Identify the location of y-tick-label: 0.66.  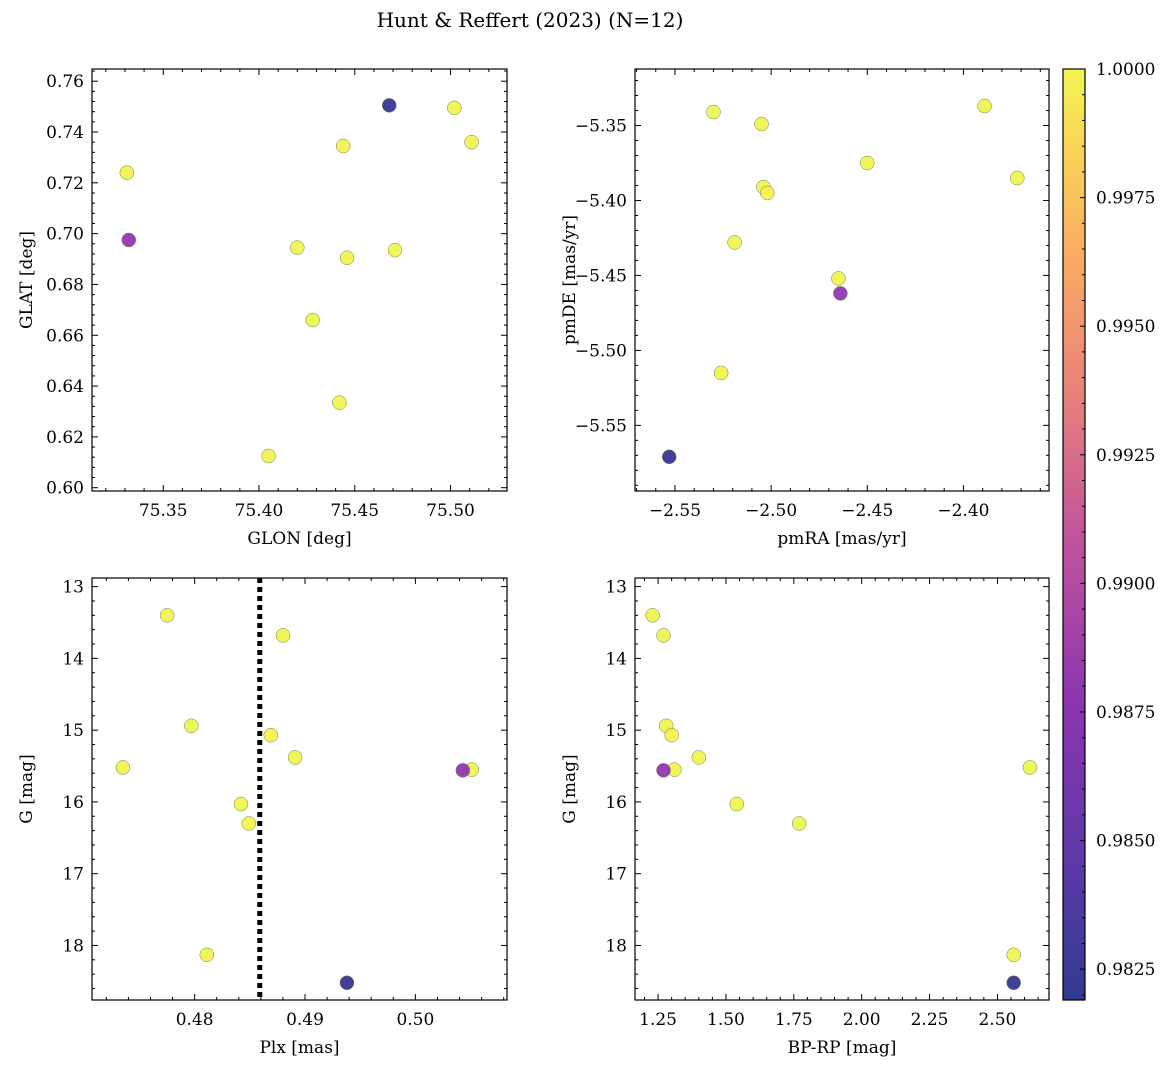
(65, 336).